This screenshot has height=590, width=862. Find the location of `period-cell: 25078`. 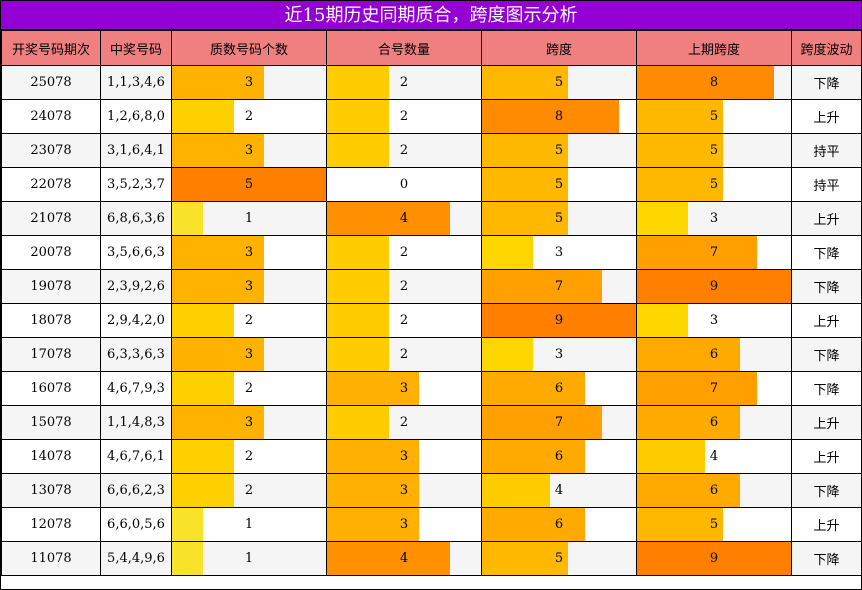

period-cell: 25078 is located at coordinates (51, 82).